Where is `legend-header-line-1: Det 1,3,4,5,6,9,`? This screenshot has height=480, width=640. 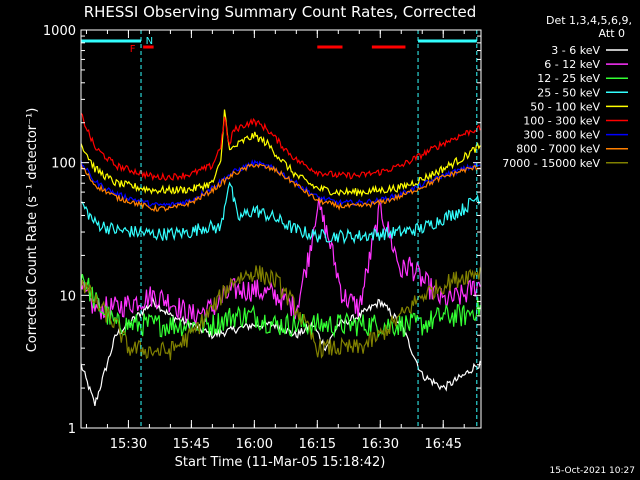
legend-header-line-1: Det 1,3,4,5,6,9, is located at coordinates (589, 20).